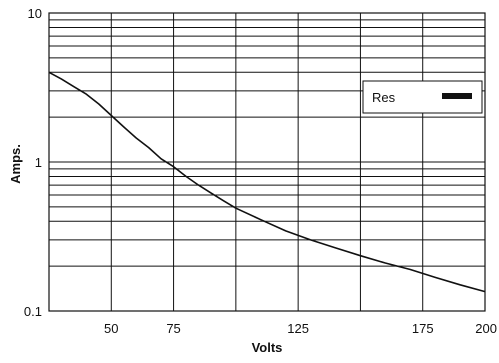 The height and width of the screenshot is (363, 499). I want to click on x-tick-label: 50, so click(111, 328).